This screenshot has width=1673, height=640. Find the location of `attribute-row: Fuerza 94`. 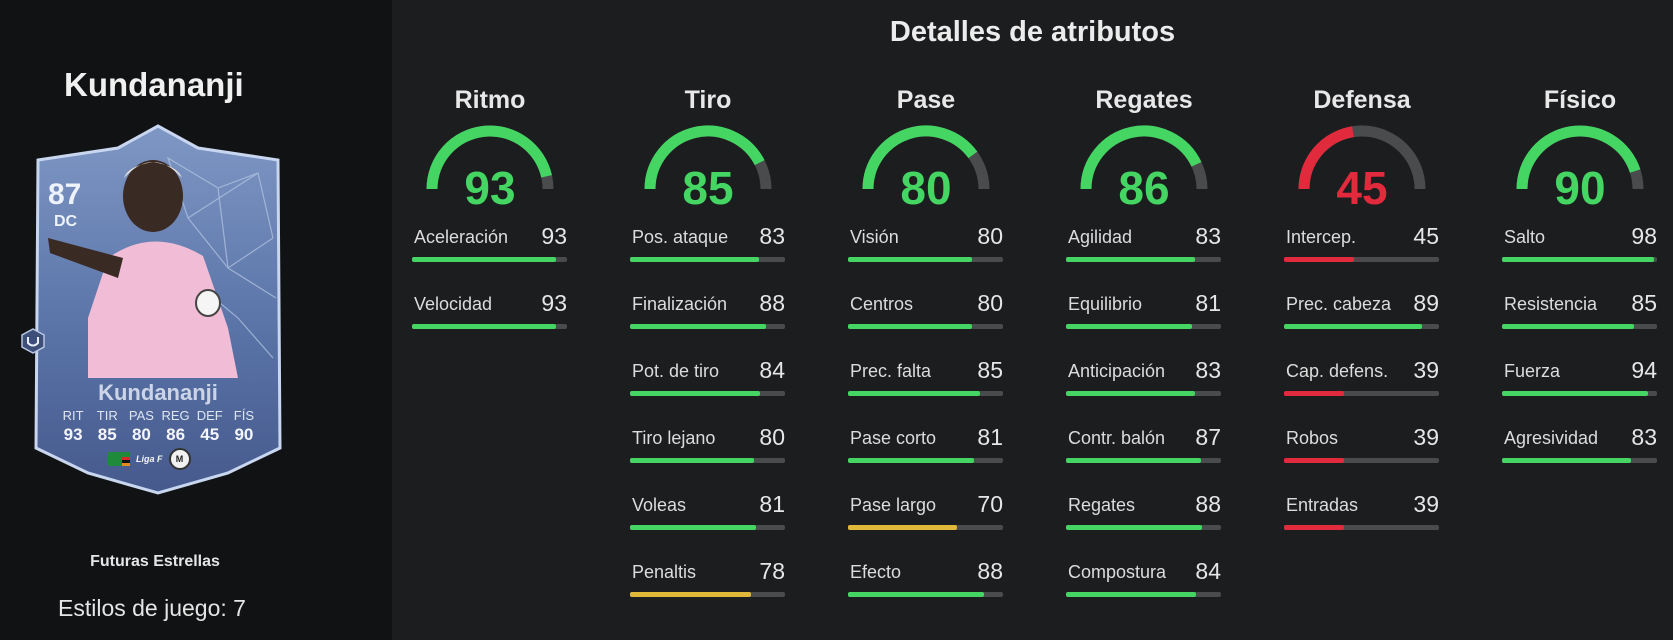

attribute-row: Fuerza 94 is located at coordinates (1579, 386).